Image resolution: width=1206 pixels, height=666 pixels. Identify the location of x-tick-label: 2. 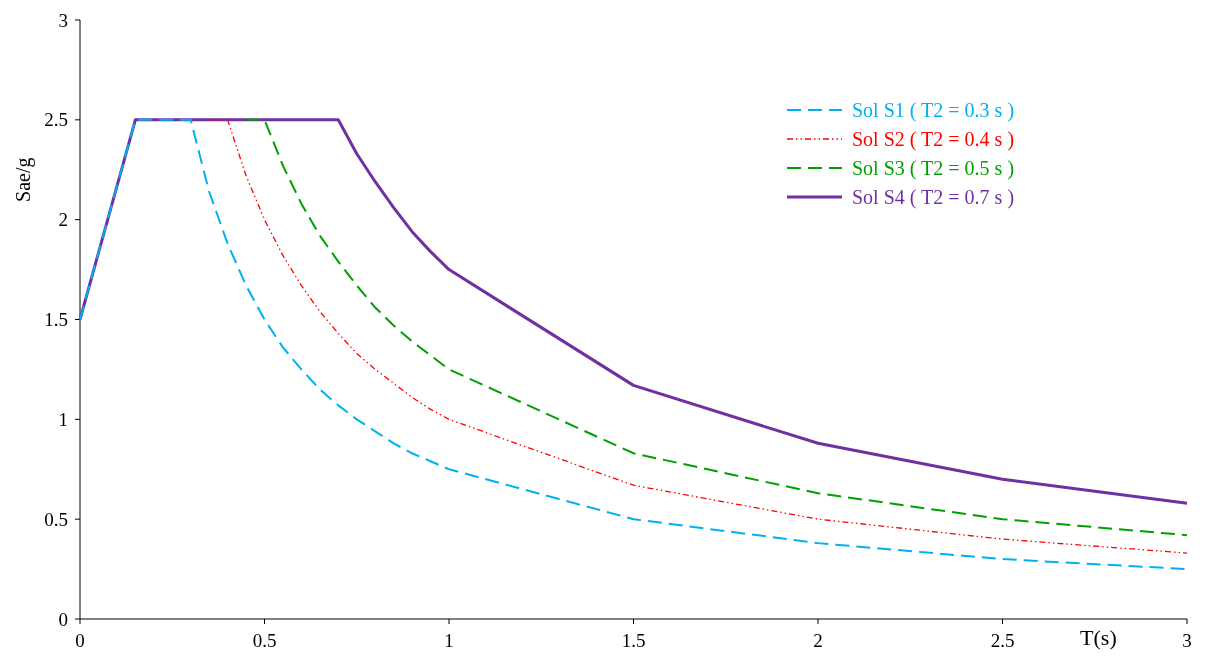
(818, 640).